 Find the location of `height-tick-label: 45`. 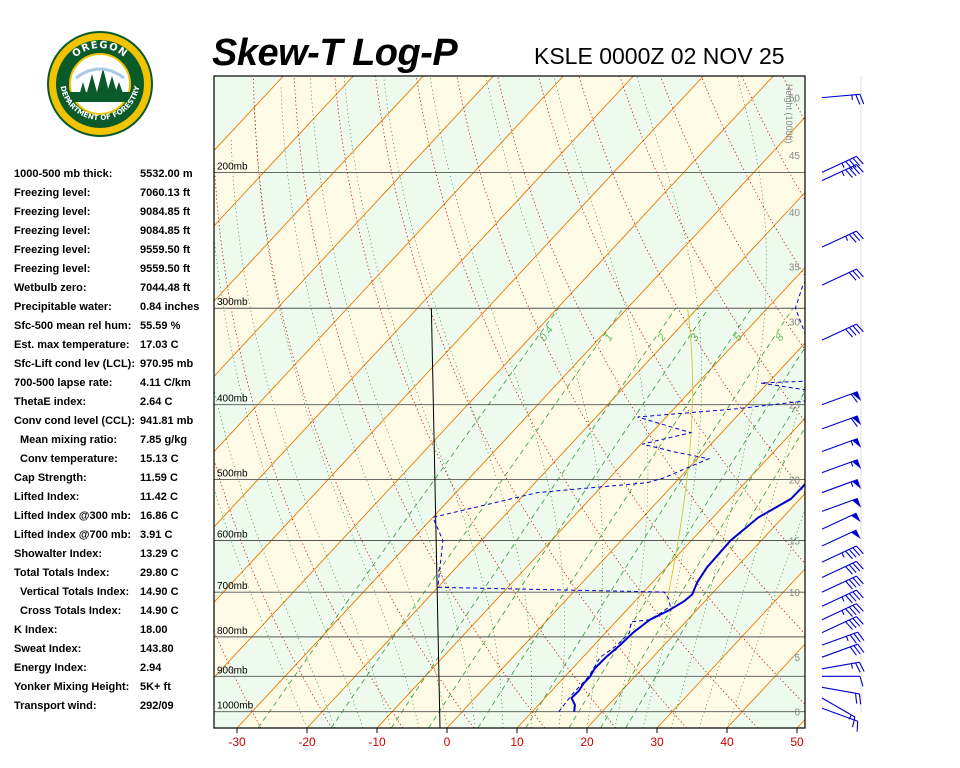

height-tick-label: 45 is located at coordinates (795, 156).